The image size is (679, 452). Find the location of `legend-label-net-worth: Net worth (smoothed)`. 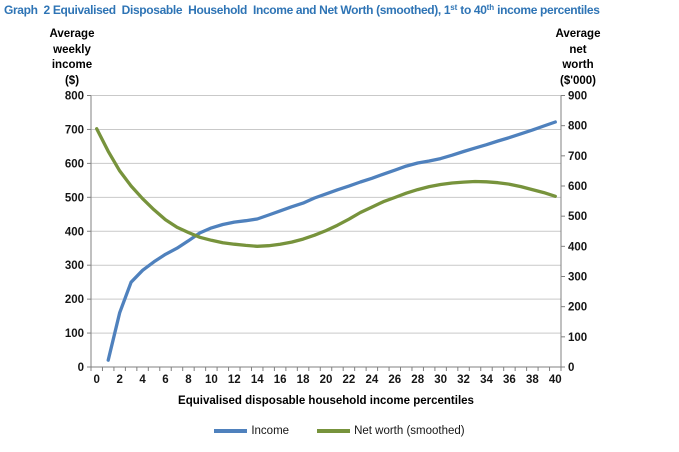

legend-label-net-worth: Net worth (smoothed) is located at coordinates (409, 431).